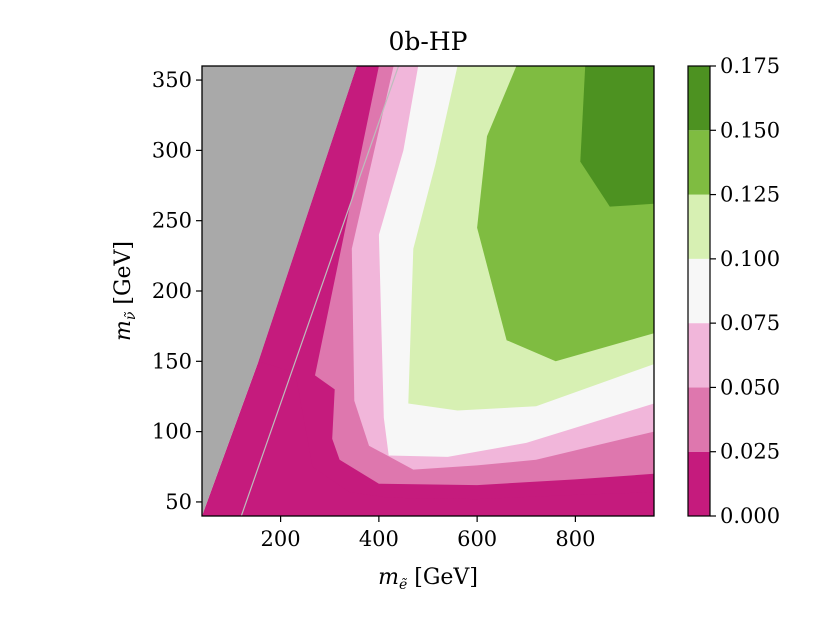  Describe the element at coordinates (750, 195) in the screenshot. I see `colorbar-tick-label: 0.125` at that location.